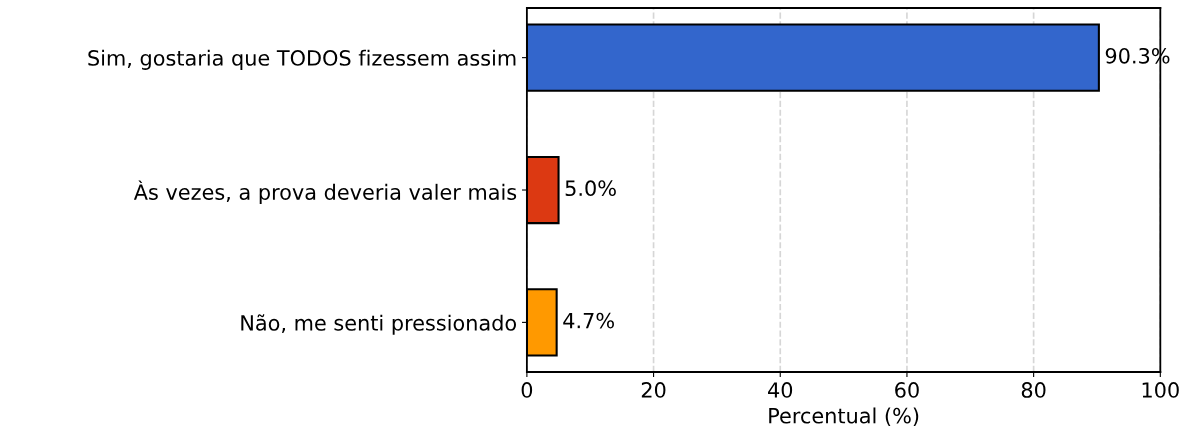 The height and width of the screenshot is (445, 1184). I want to click on x-tick-label: 100, so click(1160, 390).